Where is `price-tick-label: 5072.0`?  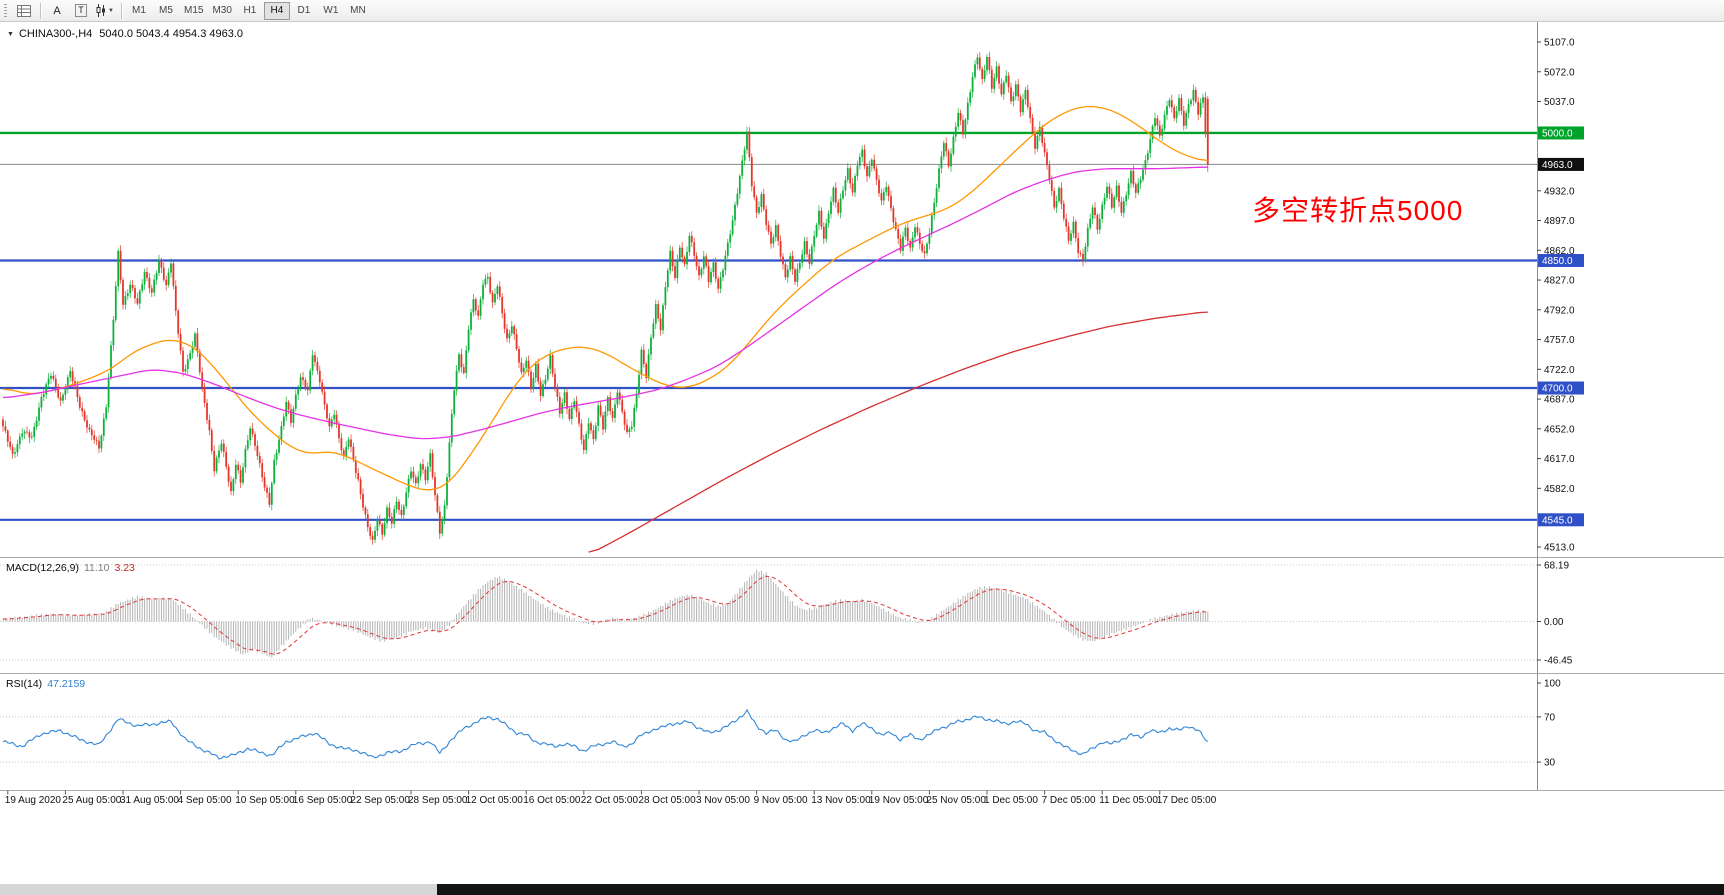 price-tick-label: 5072.0 is located at coordinates (1559, 72).